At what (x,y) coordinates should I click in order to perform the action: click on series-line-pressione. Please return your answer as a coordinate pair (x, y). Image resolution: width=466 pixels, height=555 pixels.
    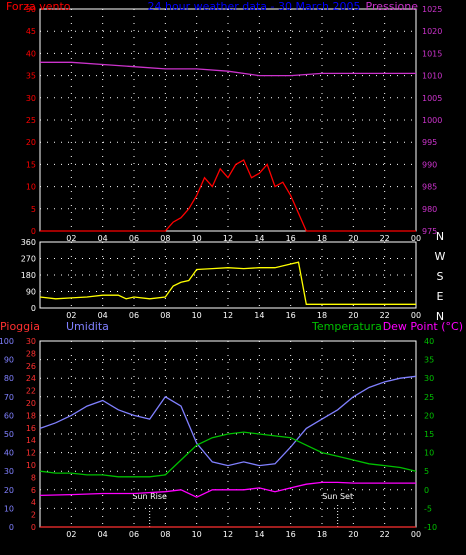
    Looking at the image, I should click on (228, 69).